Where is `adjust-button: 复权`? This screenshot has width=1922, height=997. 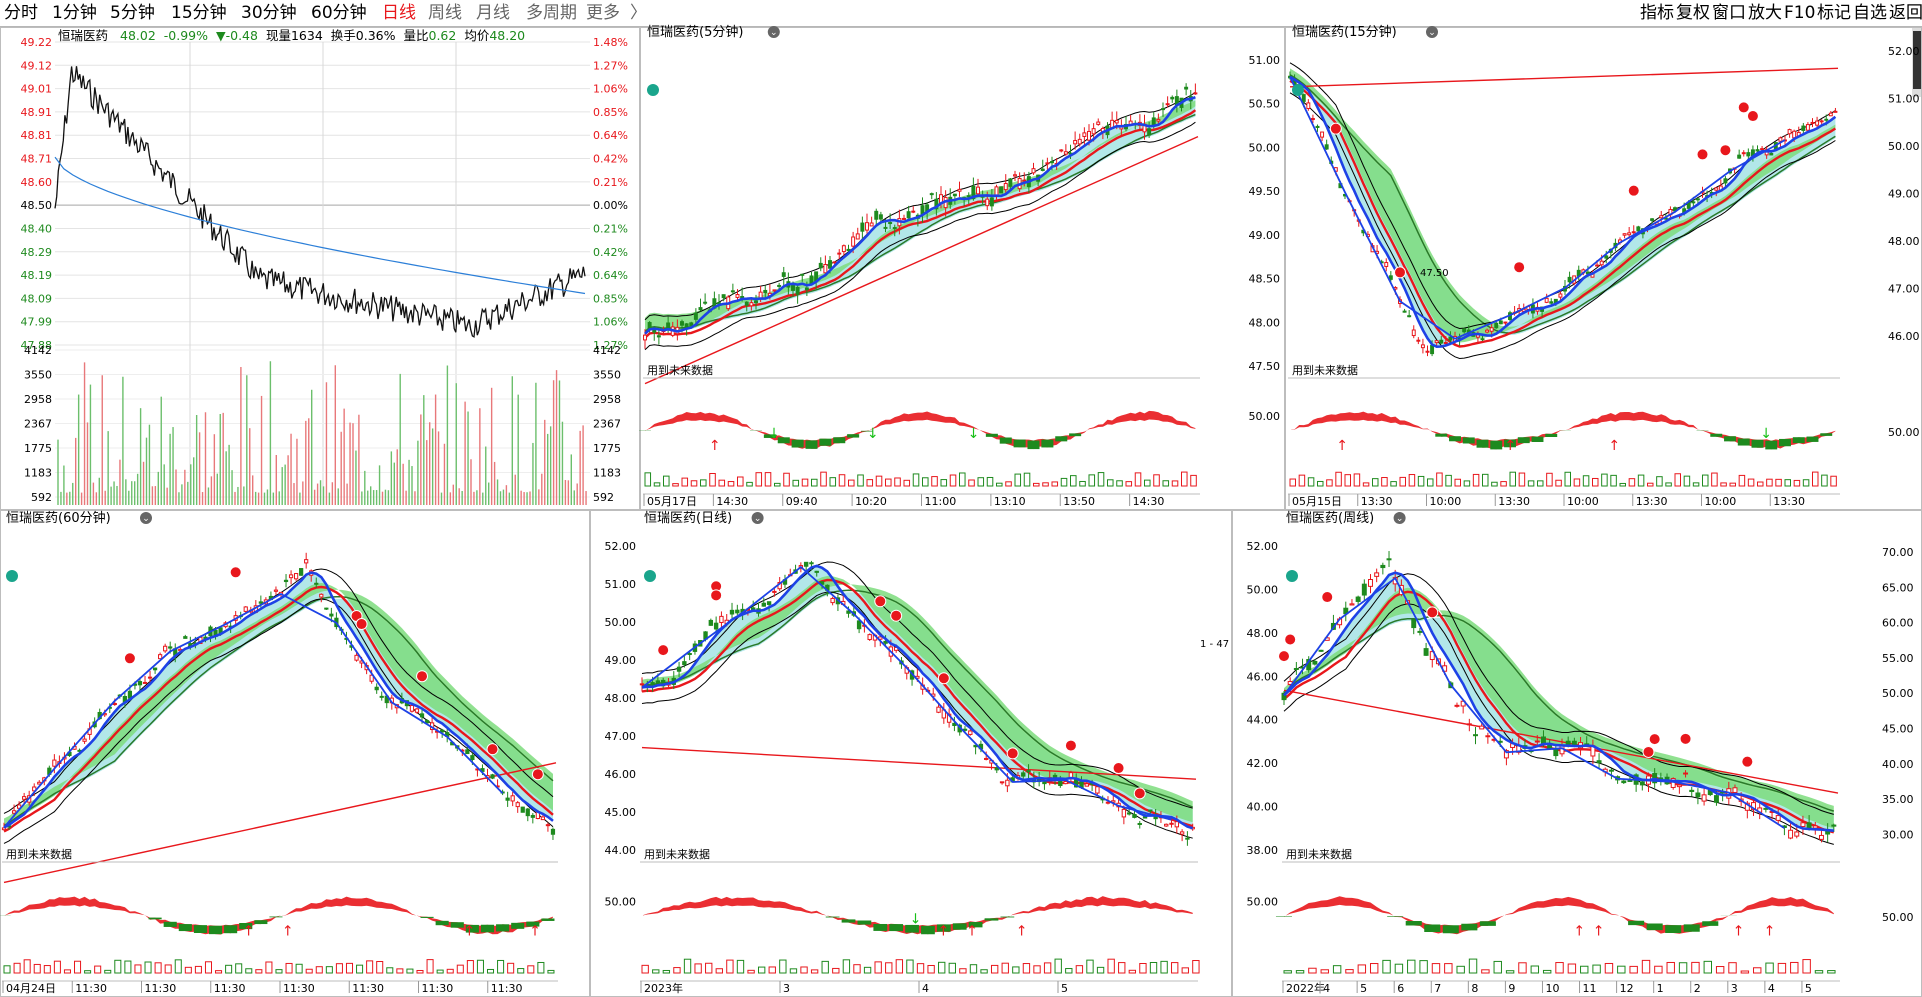
adjust-button: 复权 is located at coordinates (1693, 13).